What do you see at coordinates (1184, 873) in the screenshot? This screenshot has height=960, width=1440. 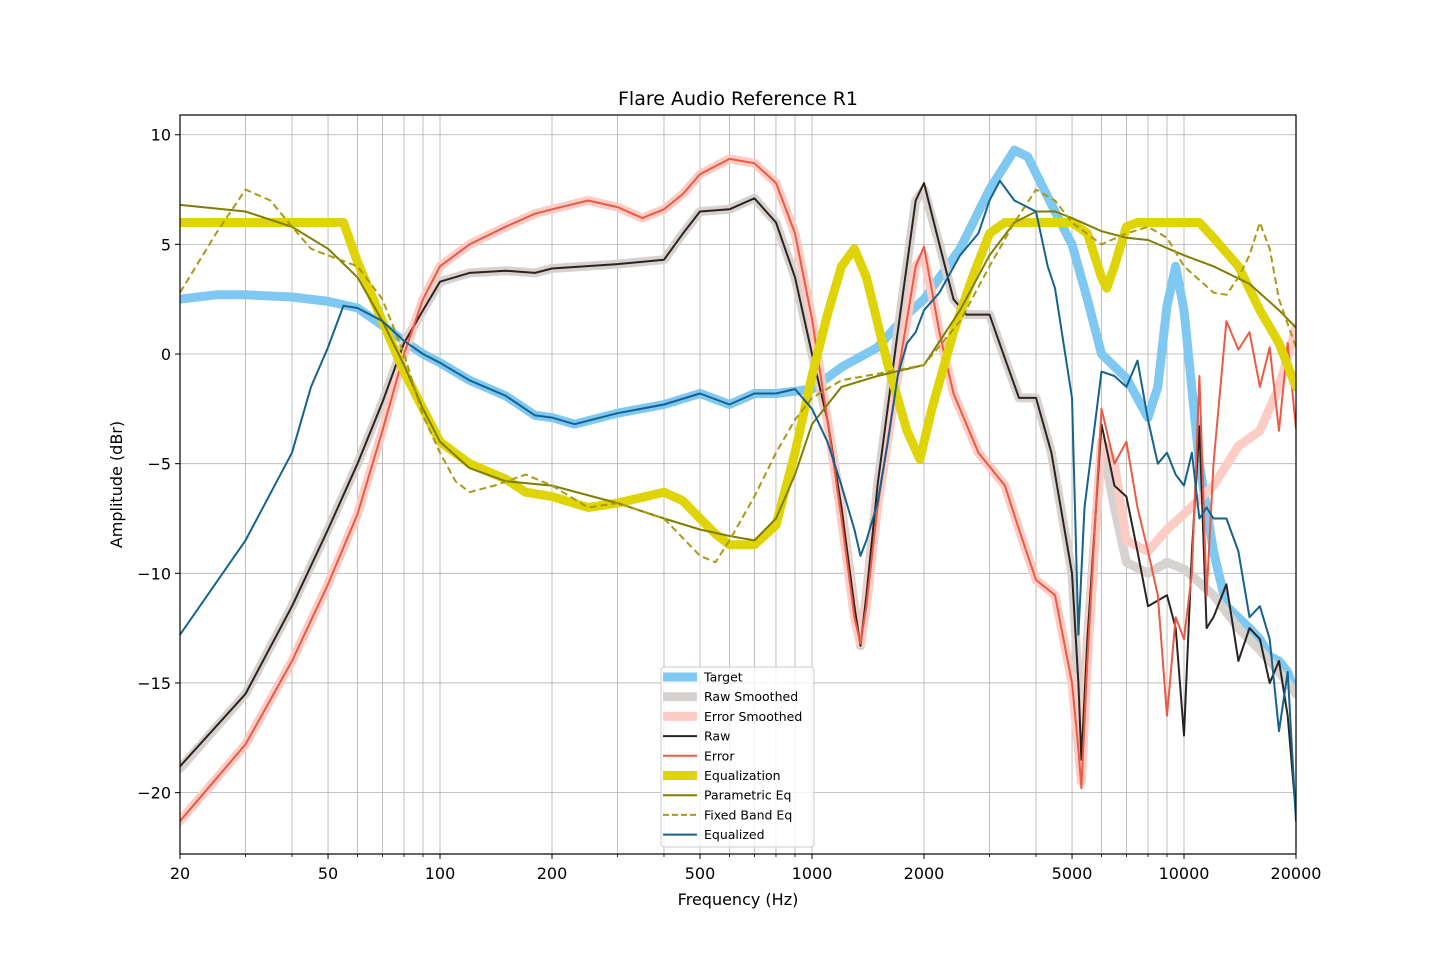 I see `x-tick-label: 10000` at bounding box center [1184, 873].